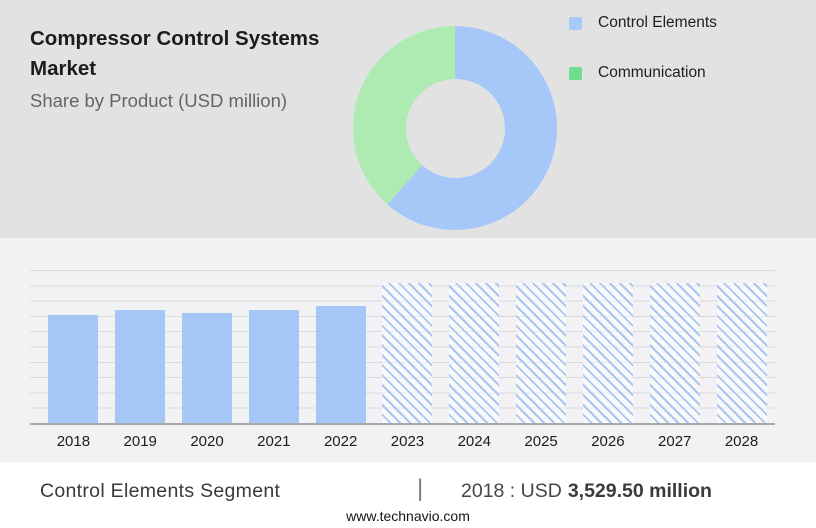 This screenshot has width=816, height=528. Describe the element at coordinates (407, 441) in the screenshot. I see `axis-label-2023: 2023` at that location.